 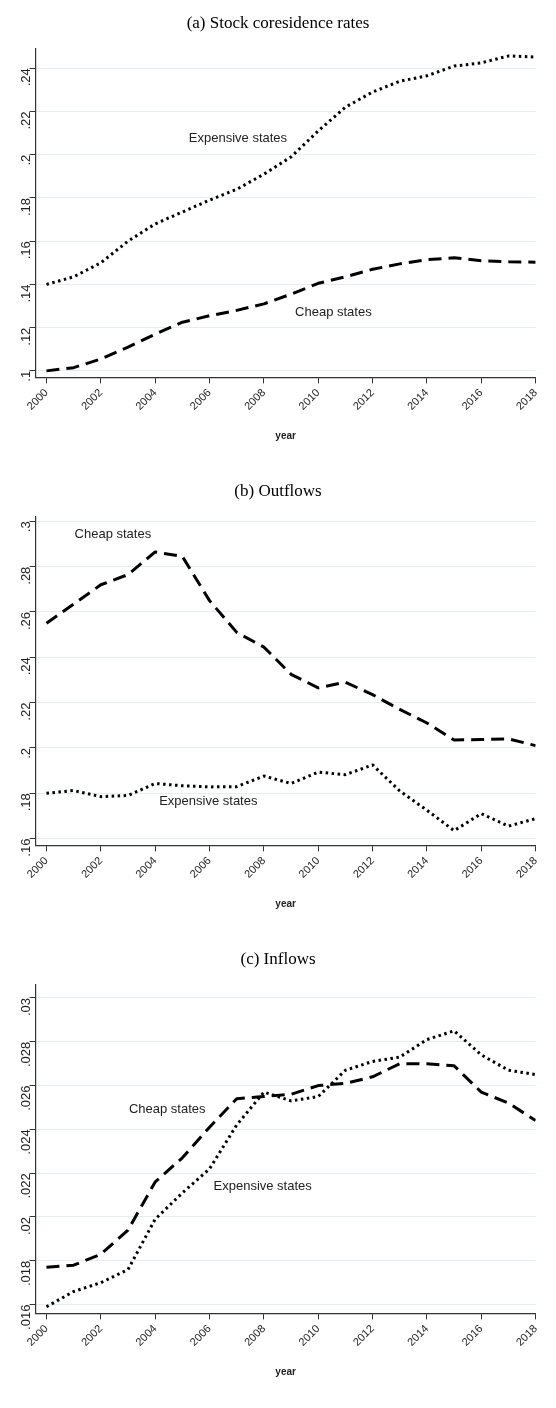 I want to click on chart-title: (a) Stock coresidence rates, so click(x=278, y=23).